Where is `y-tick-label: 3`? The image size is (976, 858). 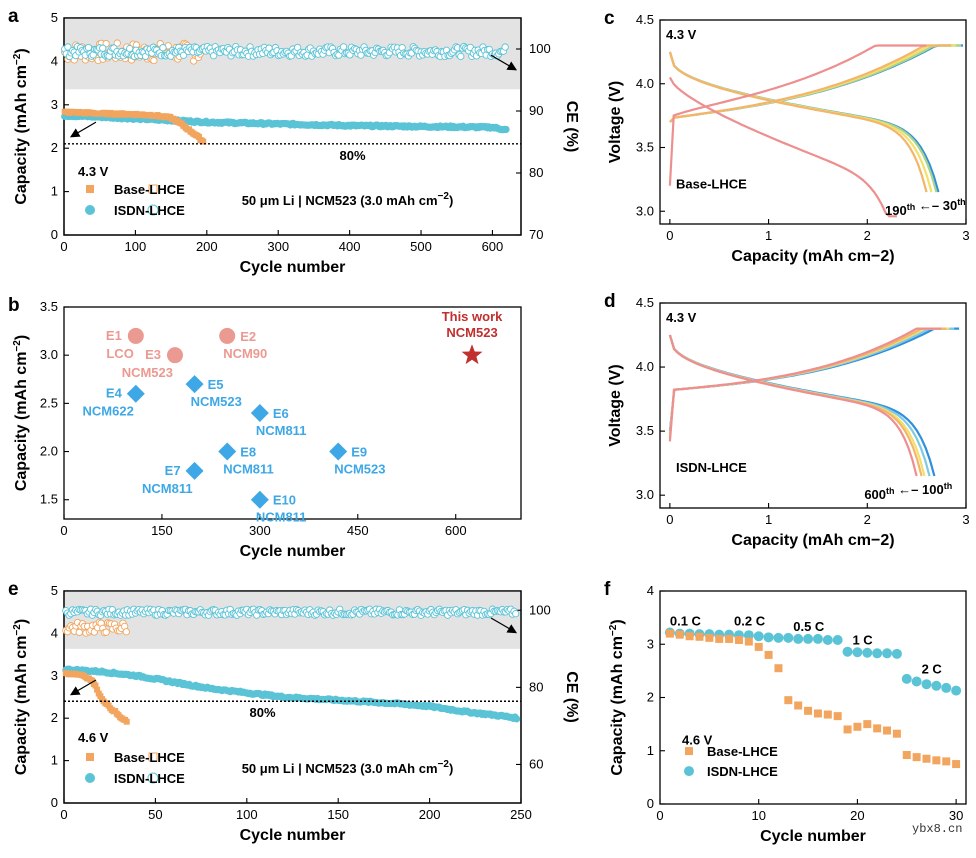 y-tick-label: 3 is located at coordinates (54, 675).